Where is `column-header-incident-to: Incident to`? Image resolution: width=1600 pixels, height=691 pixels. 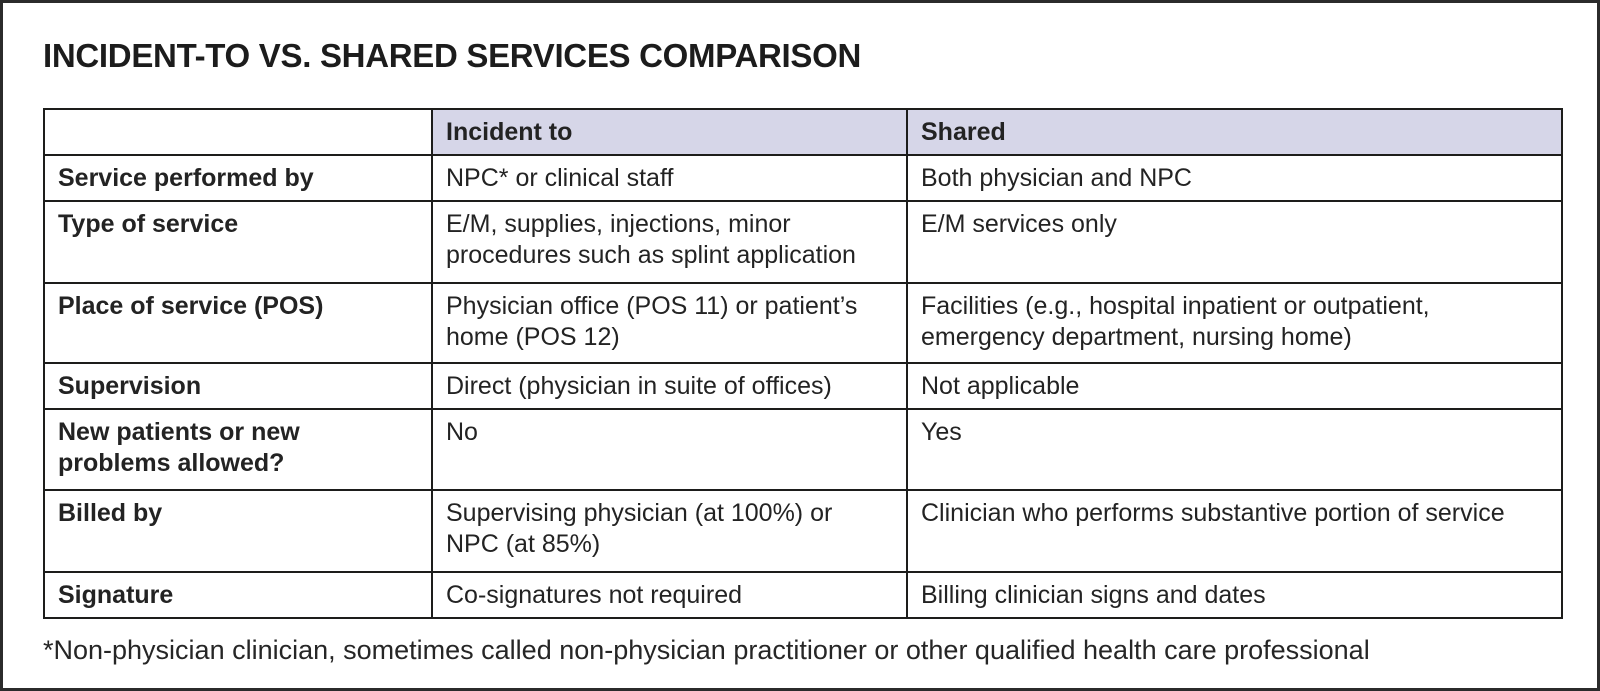 column-header-incident-to: Incident to is located at coordinates (669, 132).